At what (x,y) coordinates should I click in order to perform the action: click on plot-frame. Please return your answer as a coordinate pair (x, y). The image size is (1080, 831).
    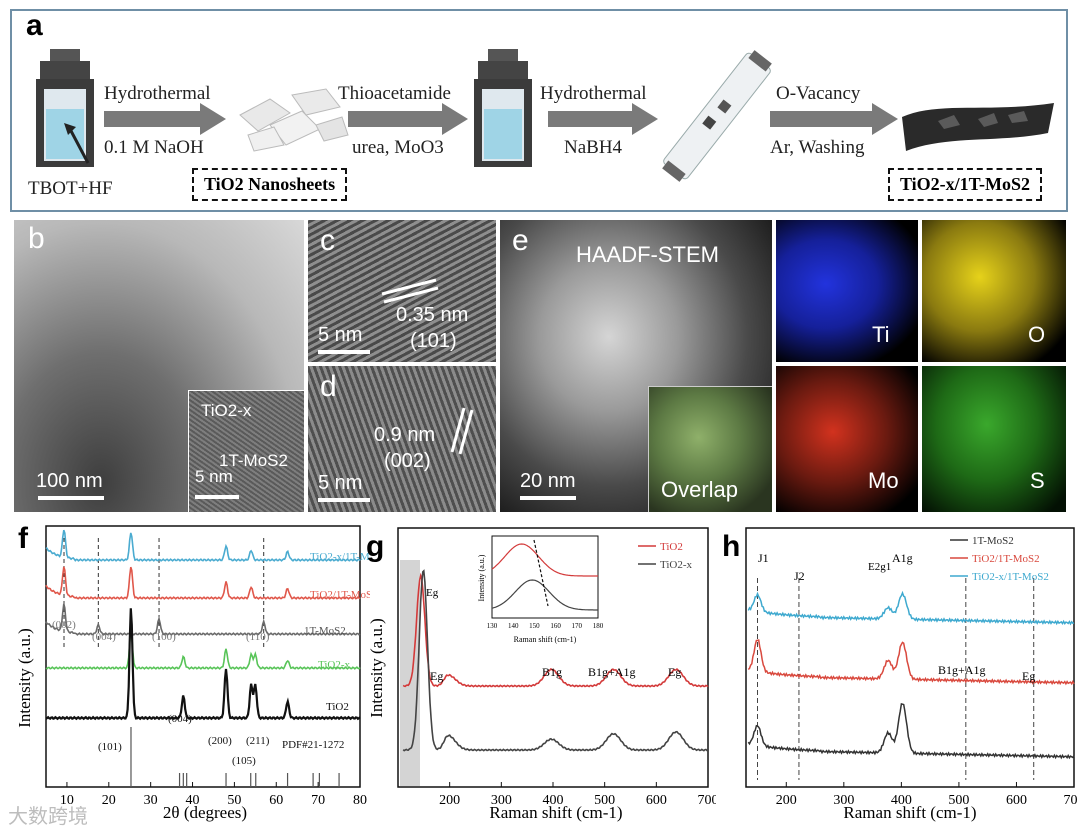
    Looking at the image, I should click on (203, 656).